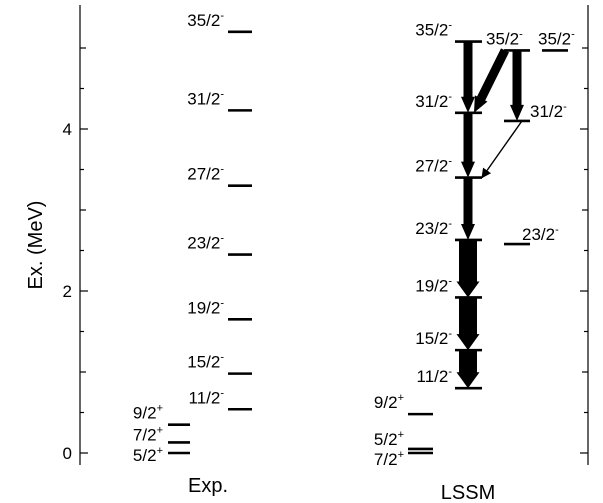 This screenshot has height=503, width=603. I want to click on exp-level-label: 7/2+, so click(148, 434).